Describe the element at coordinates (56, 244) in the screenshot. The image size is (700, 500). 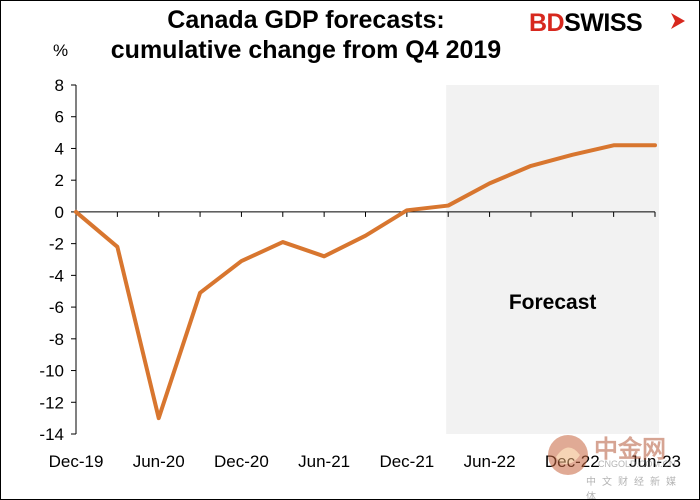
I see `y-tick-label: -2` at that location.